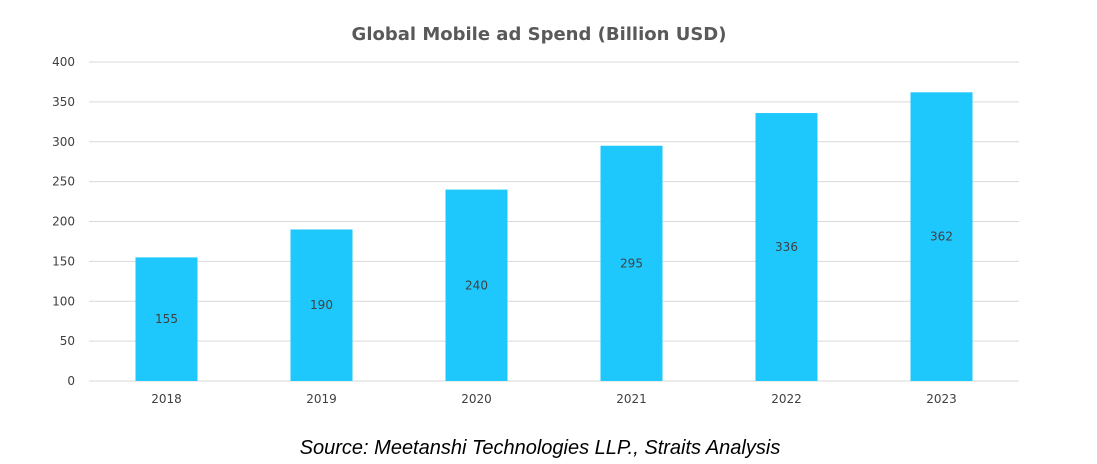  What do you see at coordinates (67, 341) in the screenshot?
I see `y-tick-label: 50` at bounding box center [67, 341].